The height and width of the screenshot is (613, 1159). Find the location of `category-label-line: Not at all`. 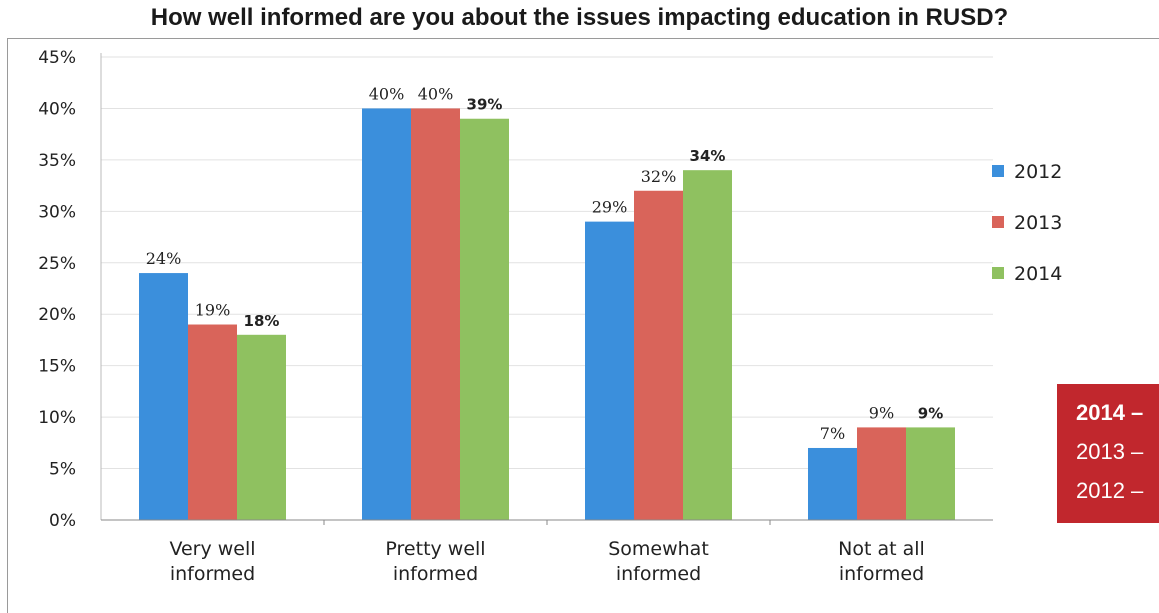

category-label-line: Not at all is located at coordinates (881, 549).